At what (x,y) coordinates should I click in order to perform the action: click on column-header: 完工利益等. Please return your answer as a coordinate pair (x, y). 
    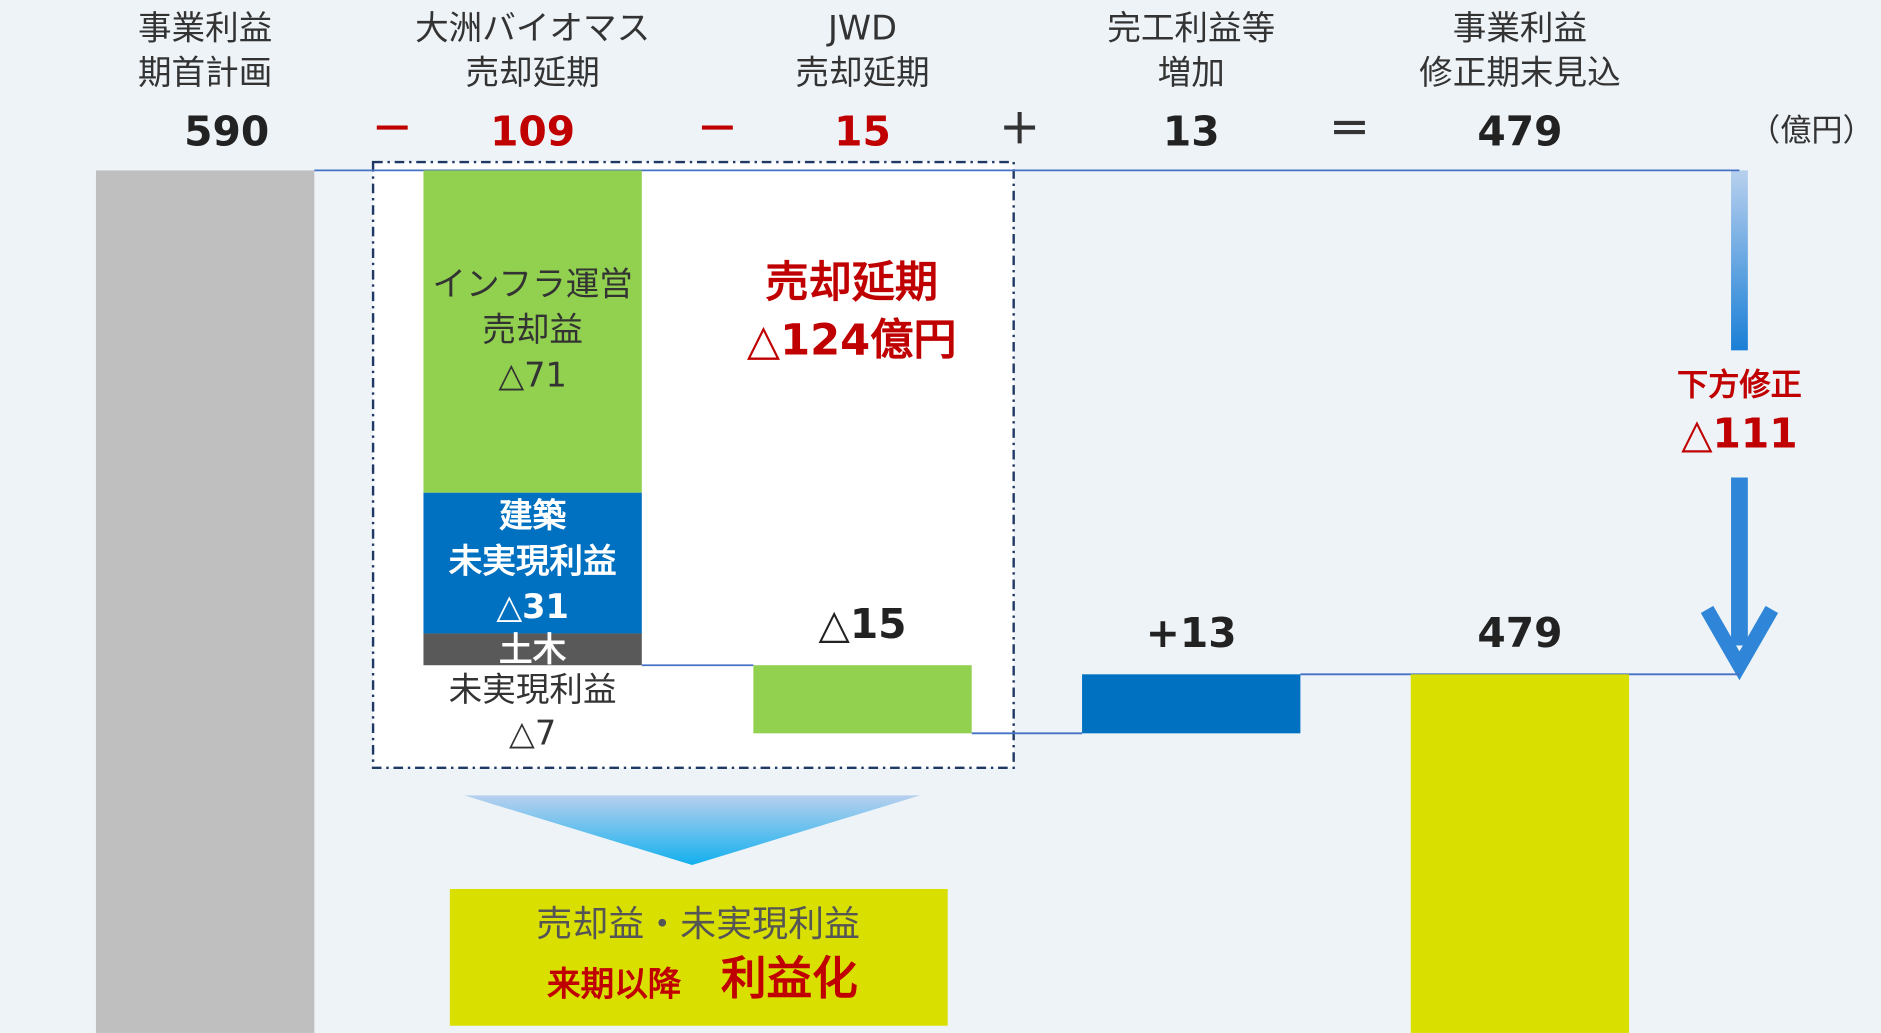
    Looking at the image, I should click on (1191, 28).